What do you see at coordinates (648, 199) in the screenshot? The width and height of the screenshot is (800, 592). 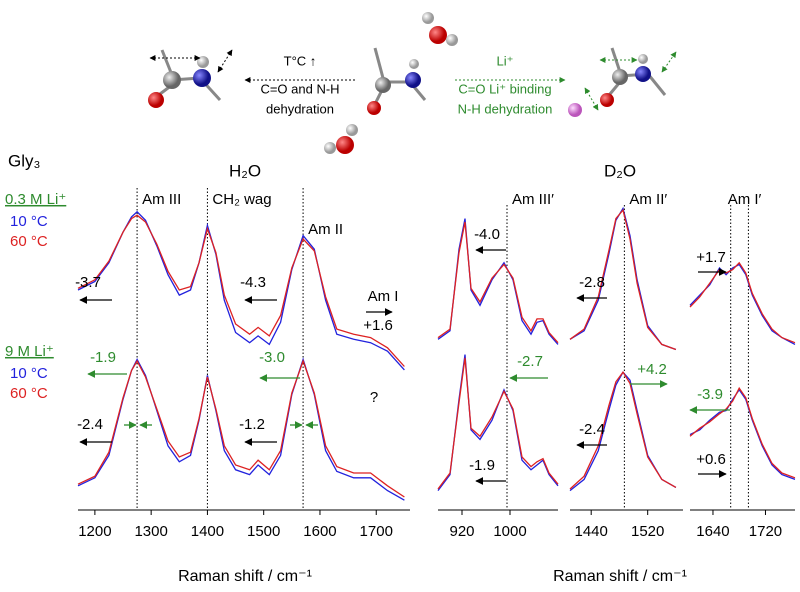 I see `peak-label: Am II′` at bounding box center [648, 199].